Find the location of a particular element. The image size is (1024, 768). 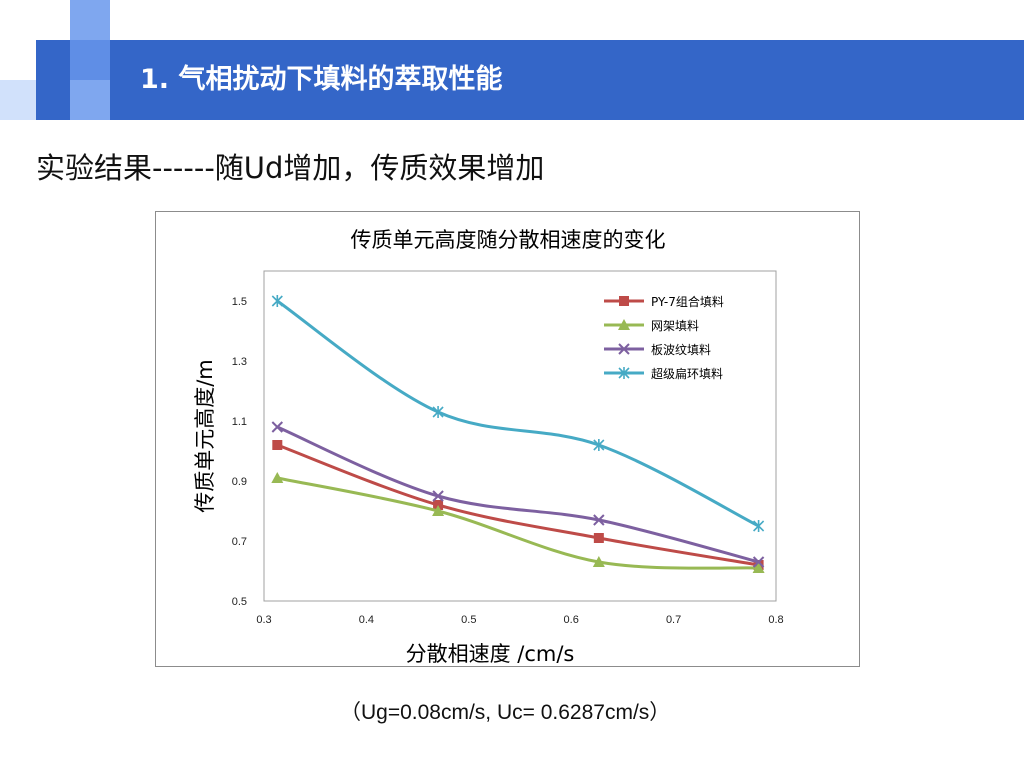

legend-entry: 网架填料 is located at coordinates (675, 326).